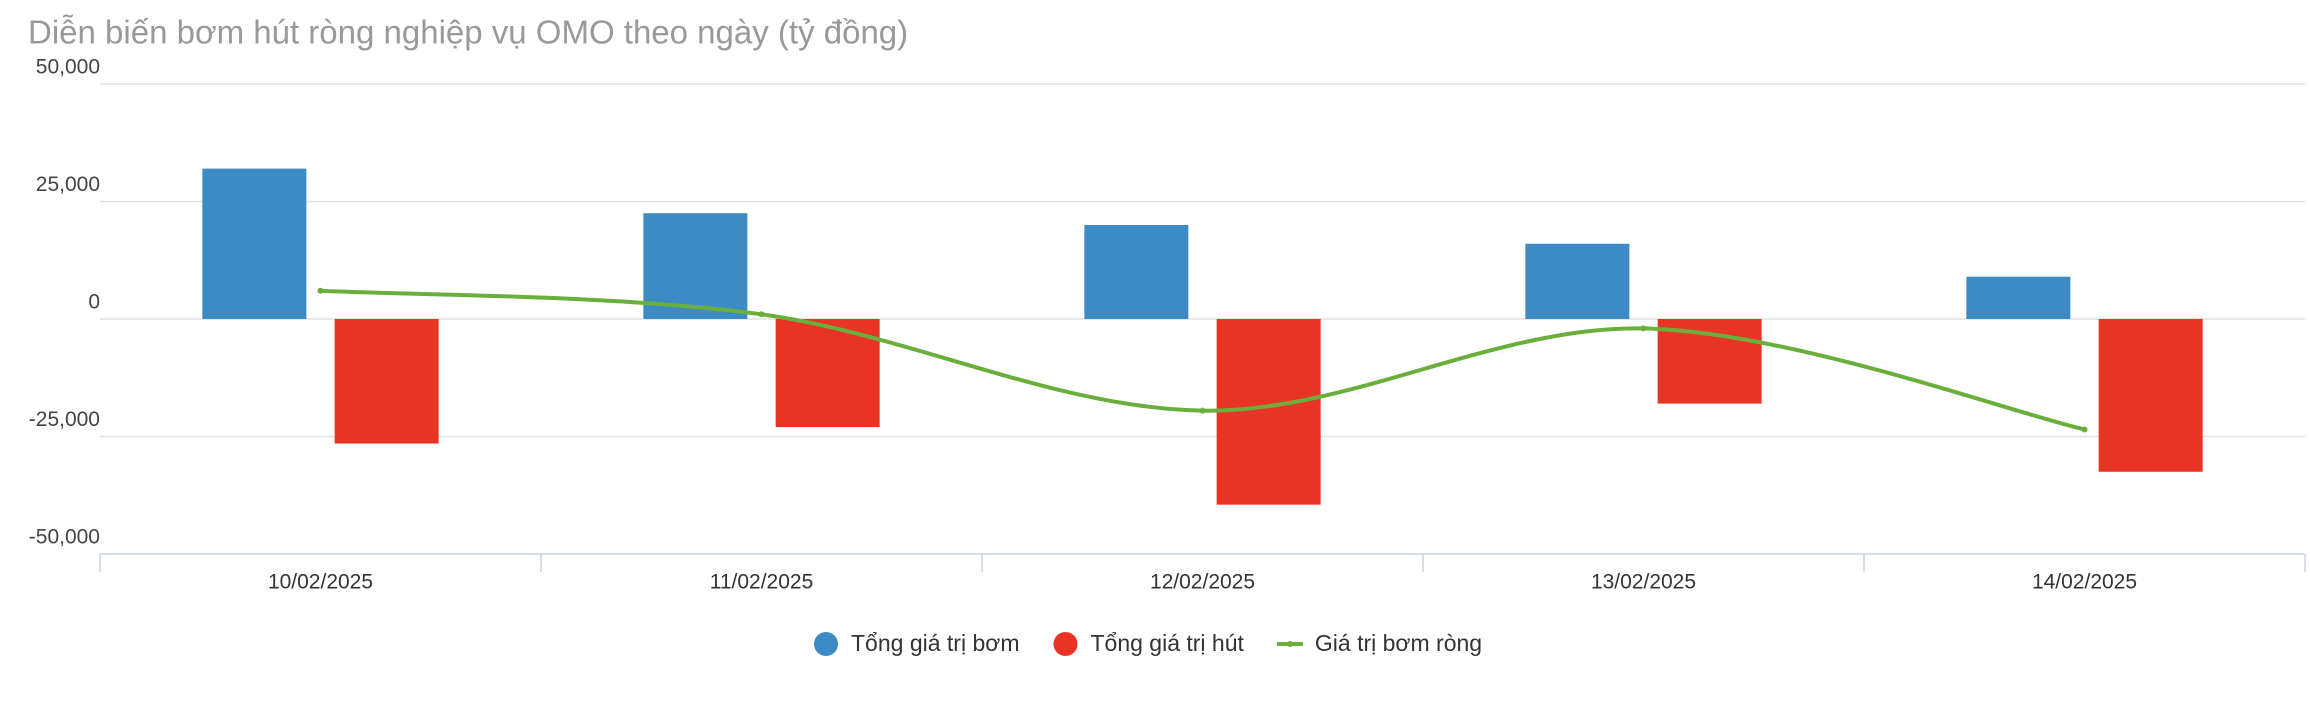  I want to click on y-tick-label: 0, so click(94, 302).